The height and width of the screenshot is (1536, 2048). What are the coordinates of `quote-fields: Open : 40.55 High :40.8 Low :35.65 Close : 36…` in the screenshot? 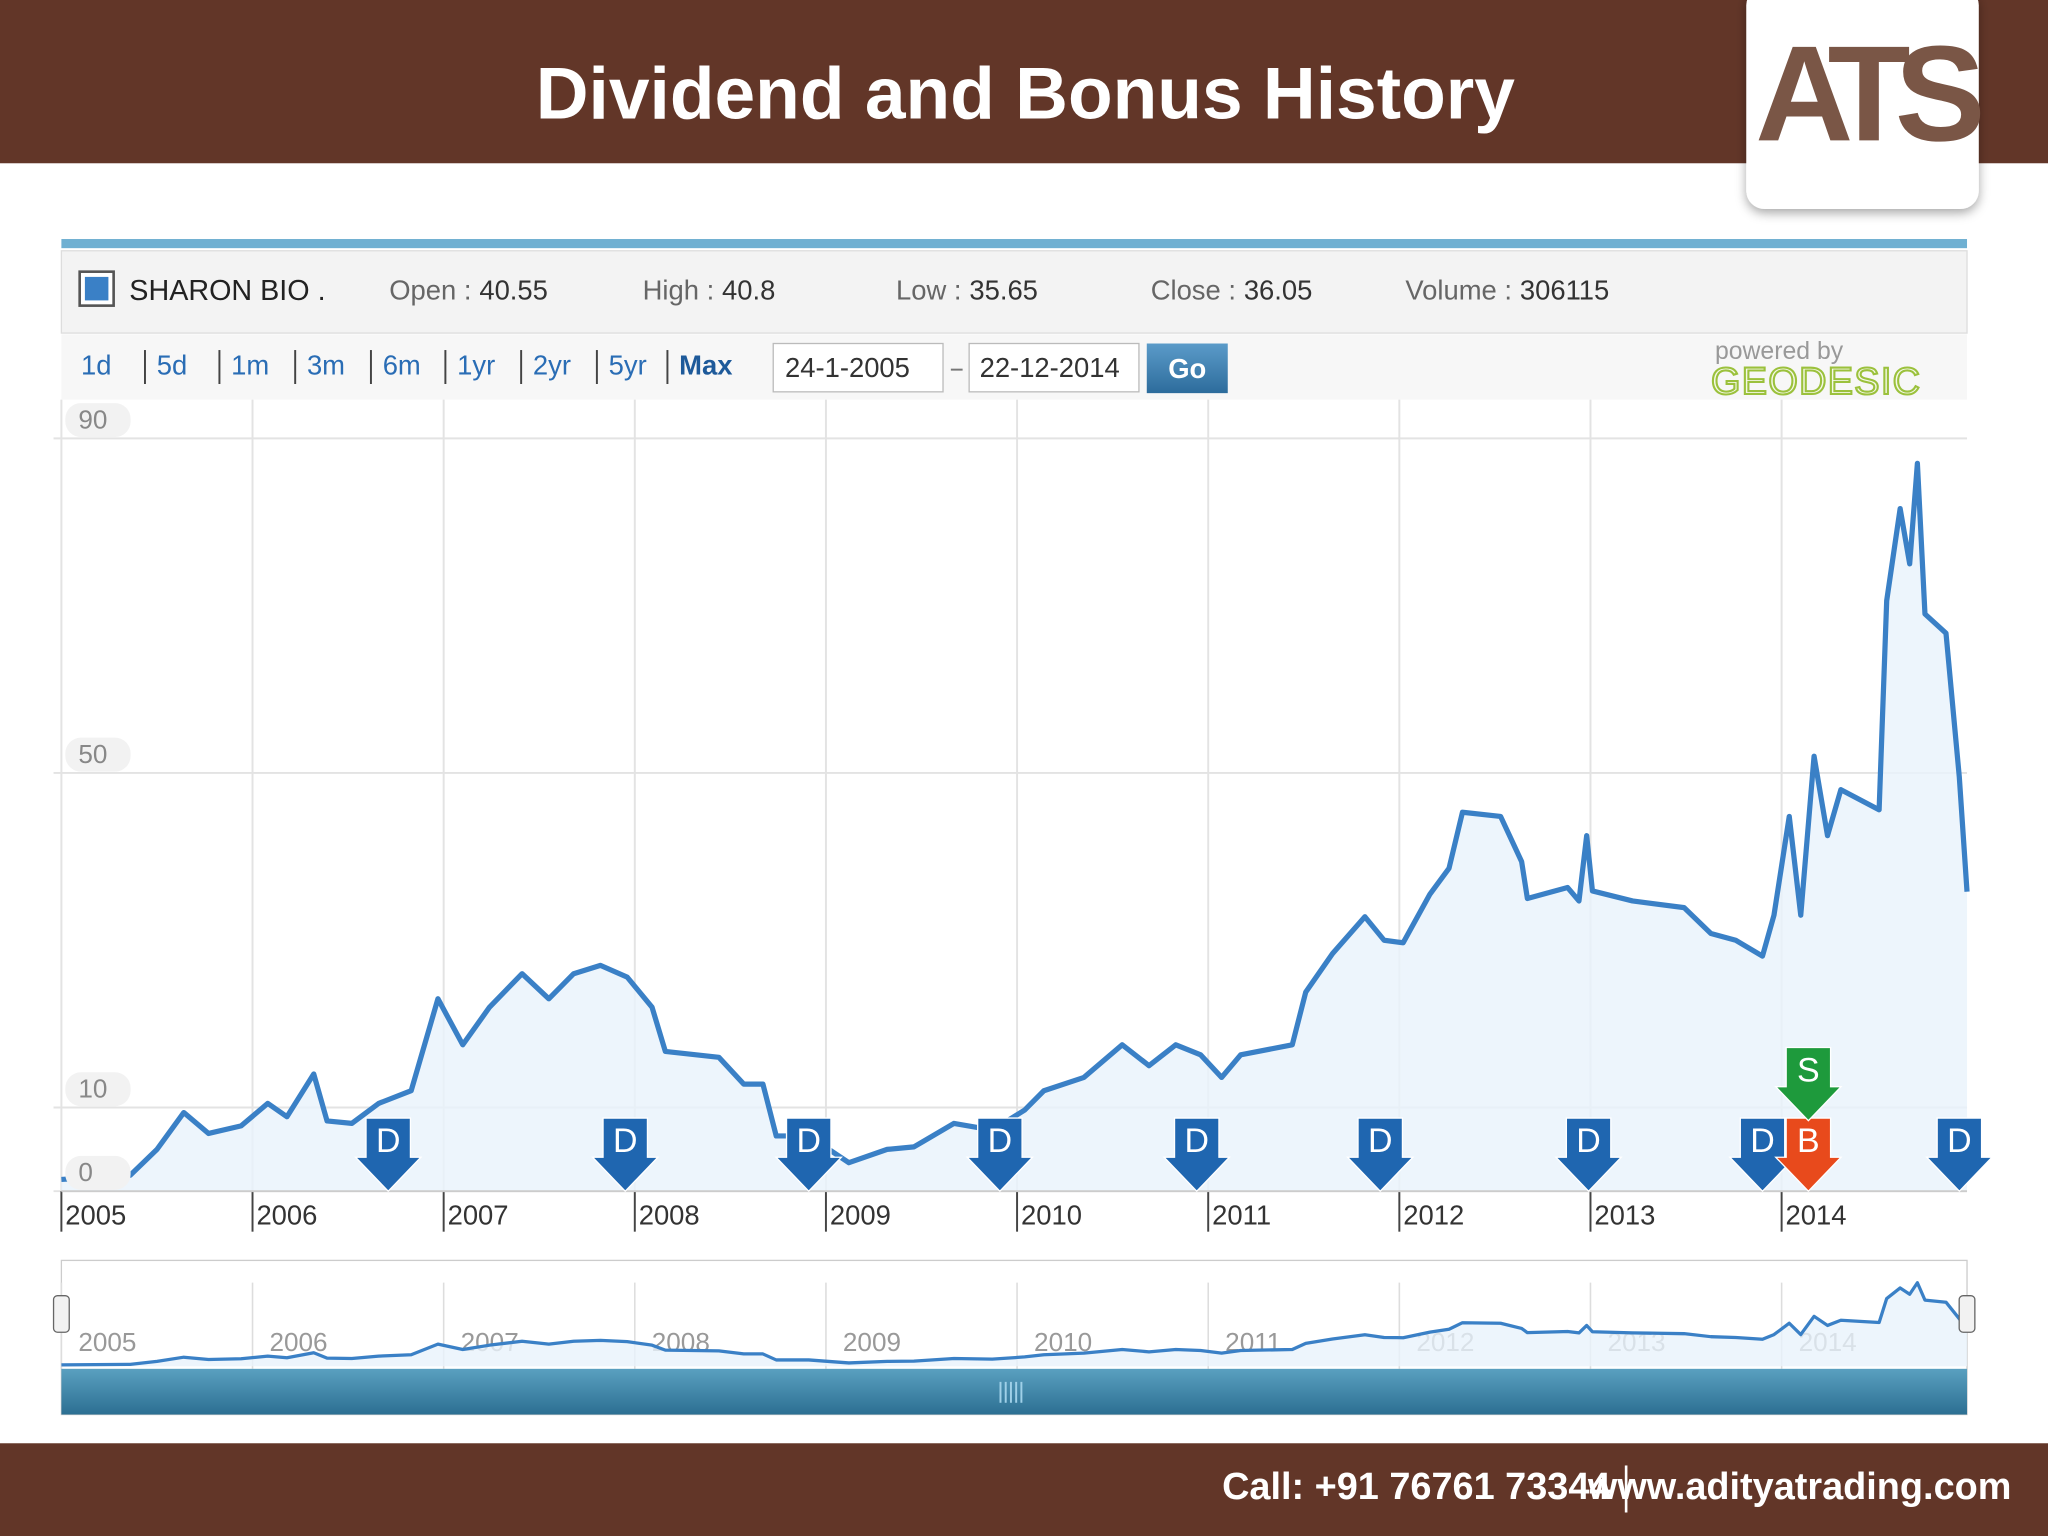 It's located at (999, 290).